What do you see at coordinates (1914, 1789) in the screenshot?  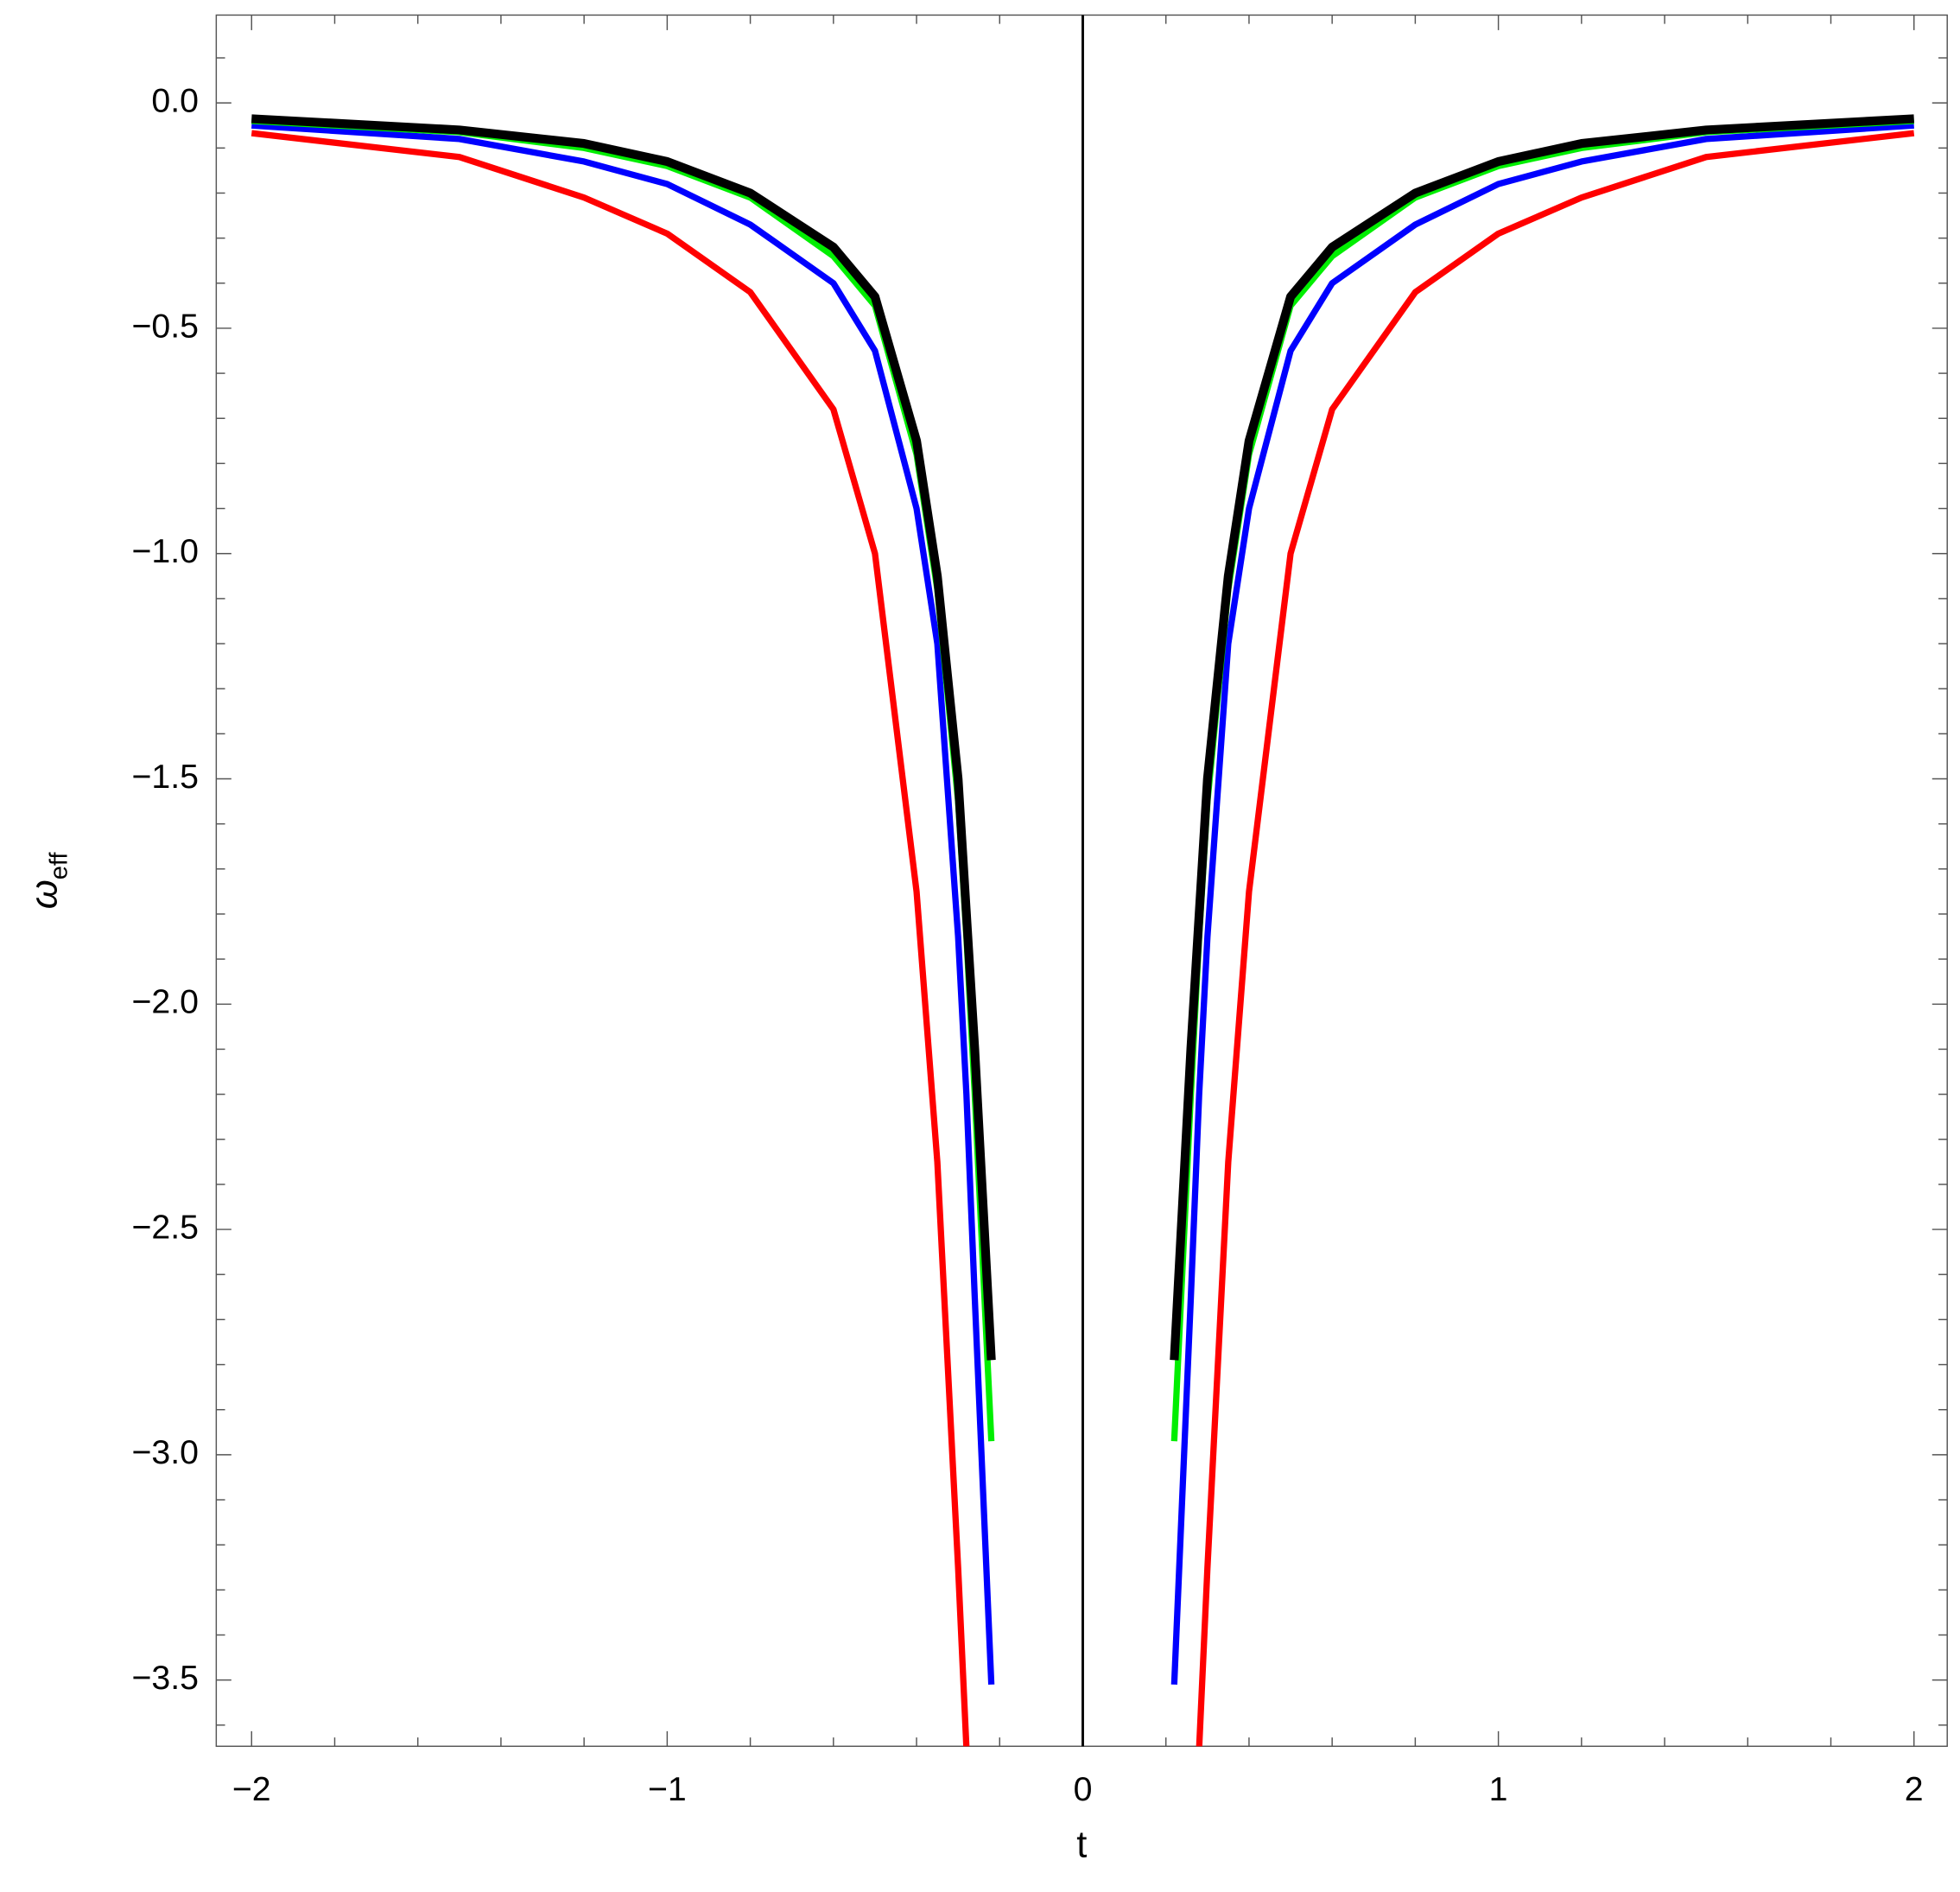 I see `x-tick-label: 2` at bounding box center [1914, 1789].